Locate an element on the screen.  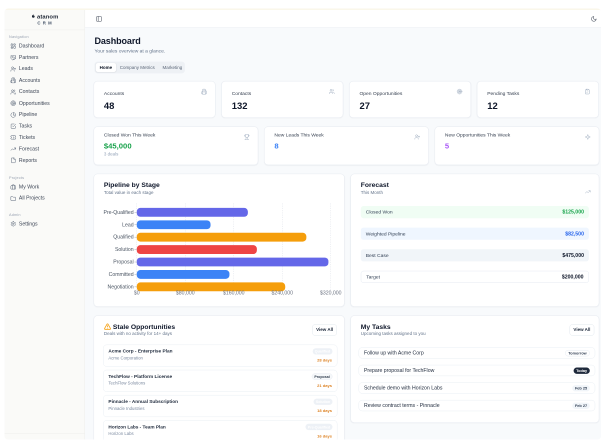
svg-text: $80,000 is located at coordinates (185, 294).